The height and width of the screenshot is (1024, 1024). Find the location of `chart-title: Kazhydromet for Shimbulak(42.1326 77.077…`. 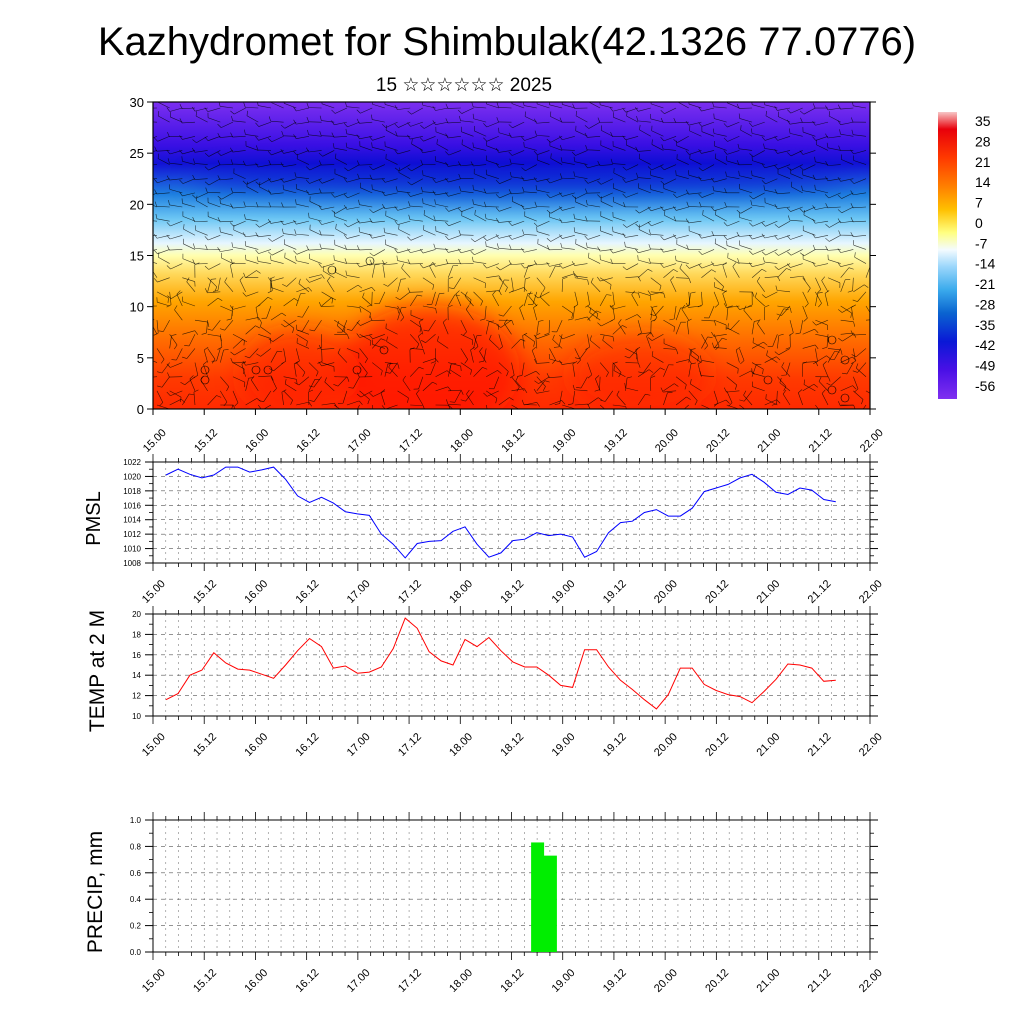

chart-title: Kazhydromet for Shimbulak(42.1326 77.077… is located at coordinates (507, 42).